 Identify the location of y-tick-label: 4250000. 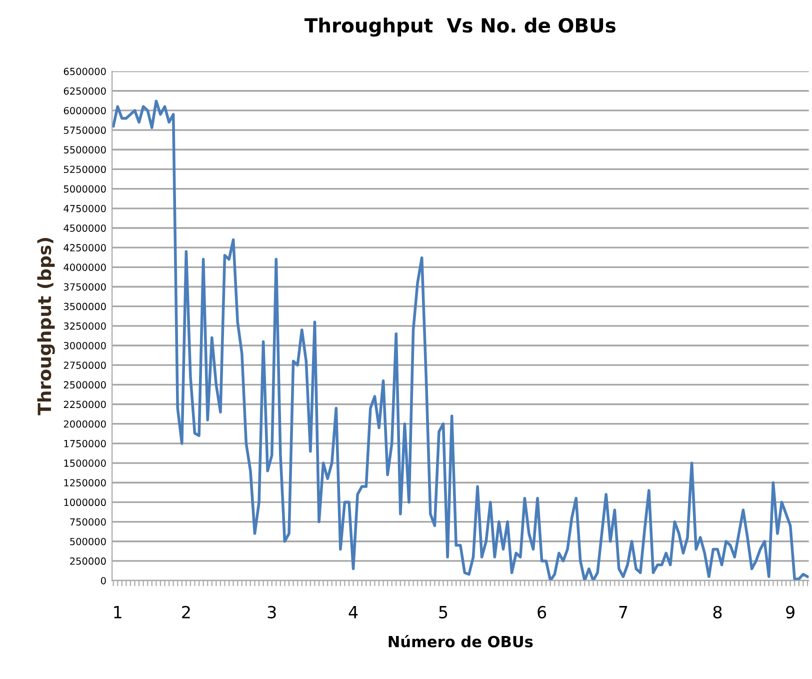
(85, 248).